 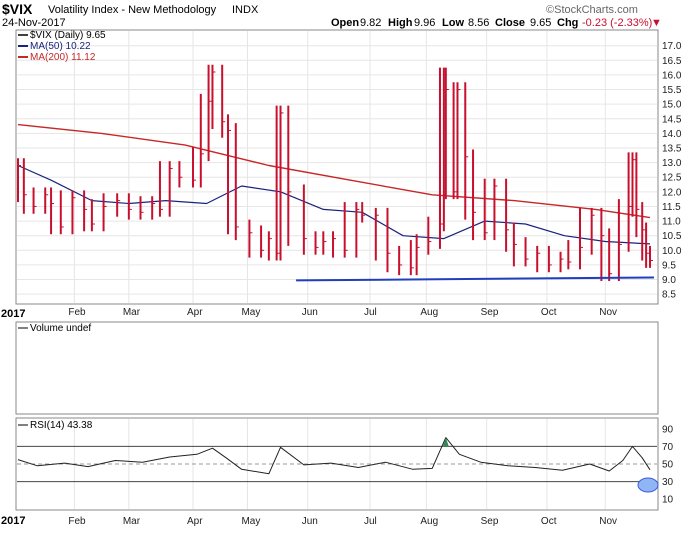 What do you see at coordinates (672, 90) in the screenshot?
I see `price-ytick-label: 15.5` at bounding box center [672, 90].